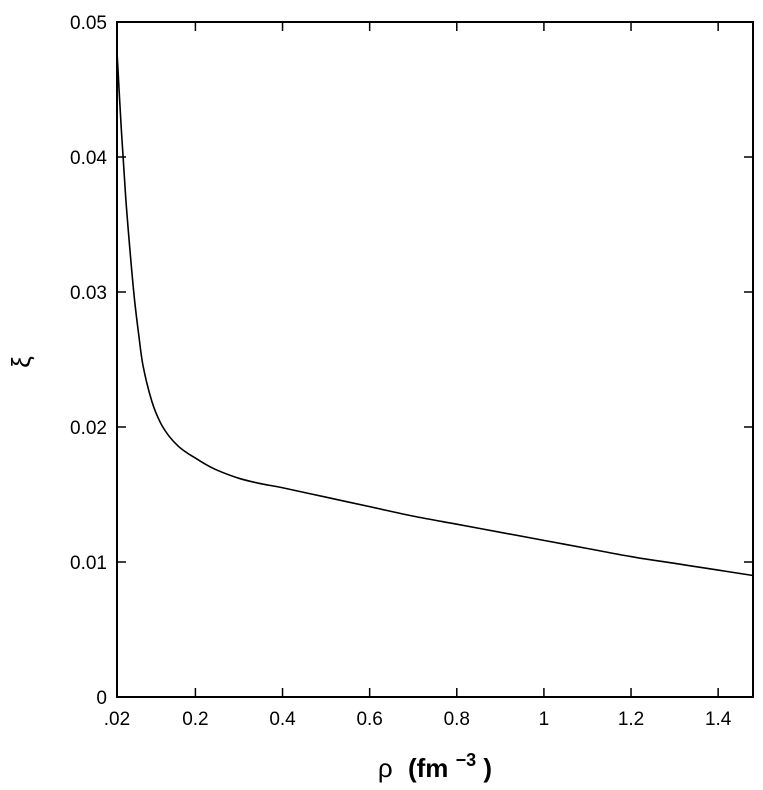 This screenshot has height=790, width=763. Describe the element at coordinates (21, 362) in the screenshot. I see `y-axis-label: ξ` at that location.